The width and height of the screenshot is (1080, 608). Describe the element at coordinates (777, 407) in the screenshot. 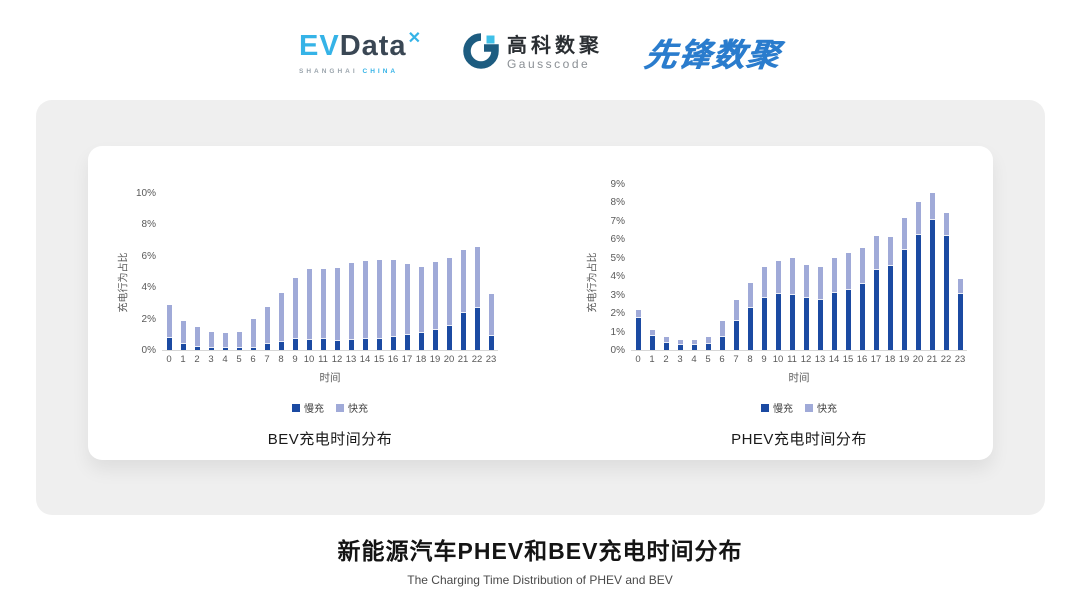

I see `phev-legend-slow: 慢充` at that location.